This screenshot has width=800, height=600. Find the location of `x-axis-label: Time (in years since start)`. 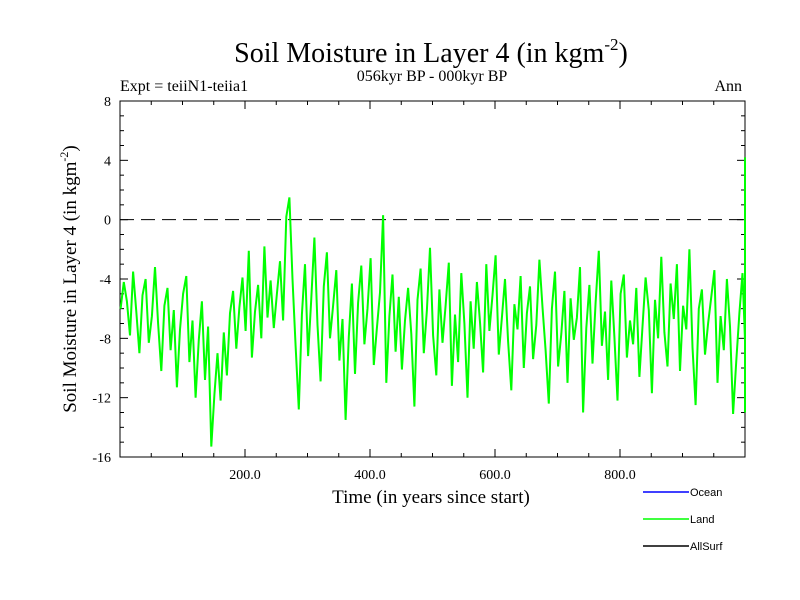

x-axis-label: Time (in years since start) is located at coordinates (431, 497).